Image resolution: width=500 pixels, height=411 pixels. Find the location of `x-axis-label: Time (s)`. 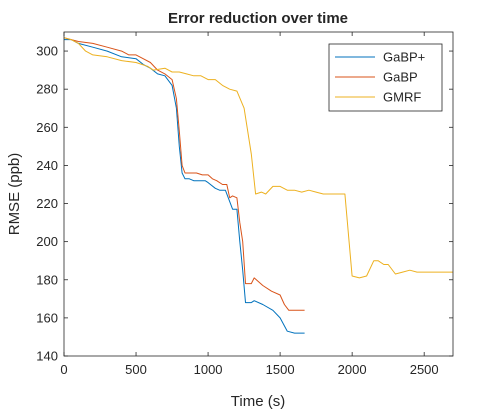

x-axis-label: Time (s) is located at coordinates (258, 401).